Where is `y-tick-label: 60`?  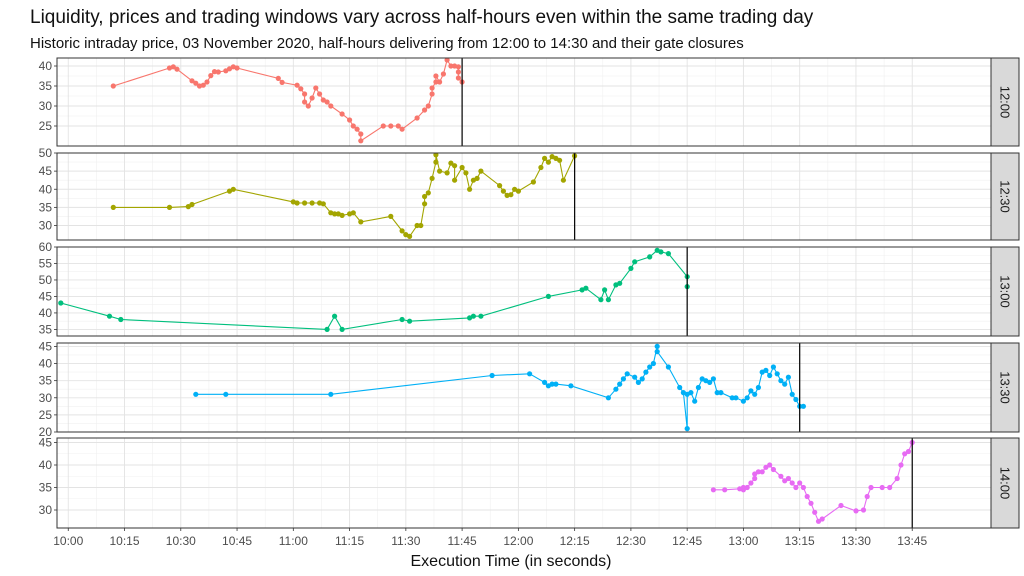 y-tick-label: 60 is located at coordinates (46, 247).